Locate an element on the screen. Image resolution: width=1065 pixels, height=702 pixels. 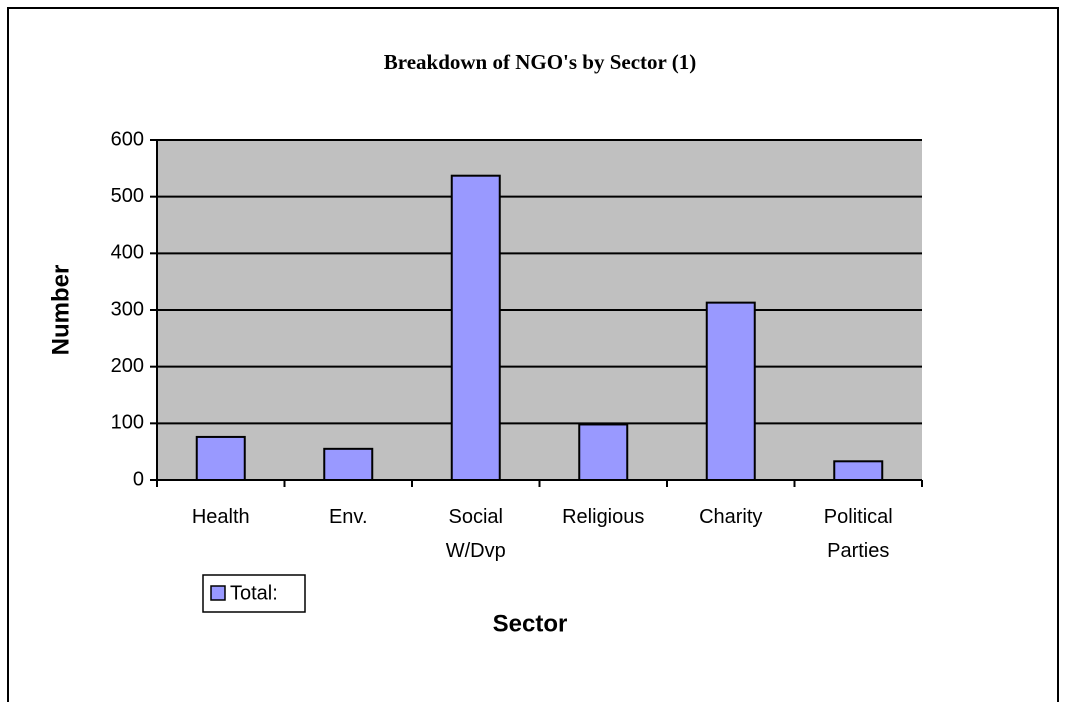
legend-label: Total: is located at coordinates (254, 593).